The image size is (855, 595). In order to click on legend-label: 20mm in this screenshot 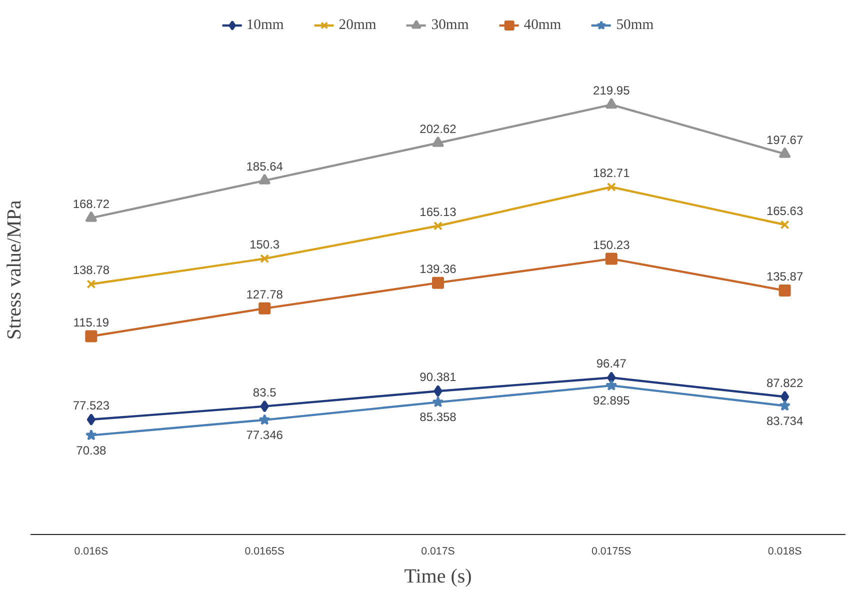, I will do `click(357, 25)`.